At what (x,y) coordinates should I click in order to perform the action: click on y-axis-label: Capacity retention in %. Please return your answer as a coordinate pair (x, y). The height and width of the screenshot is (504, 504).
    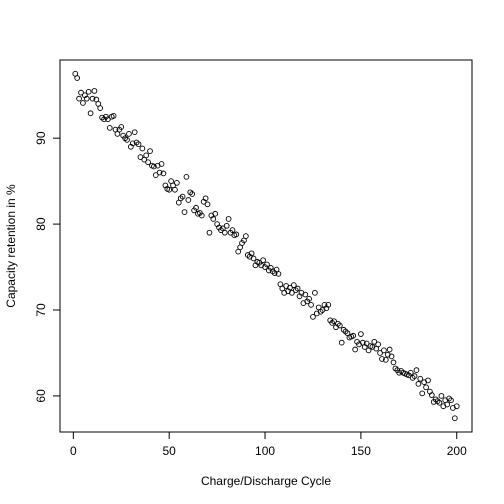
    Looking at the image, I should click on (11, 246).